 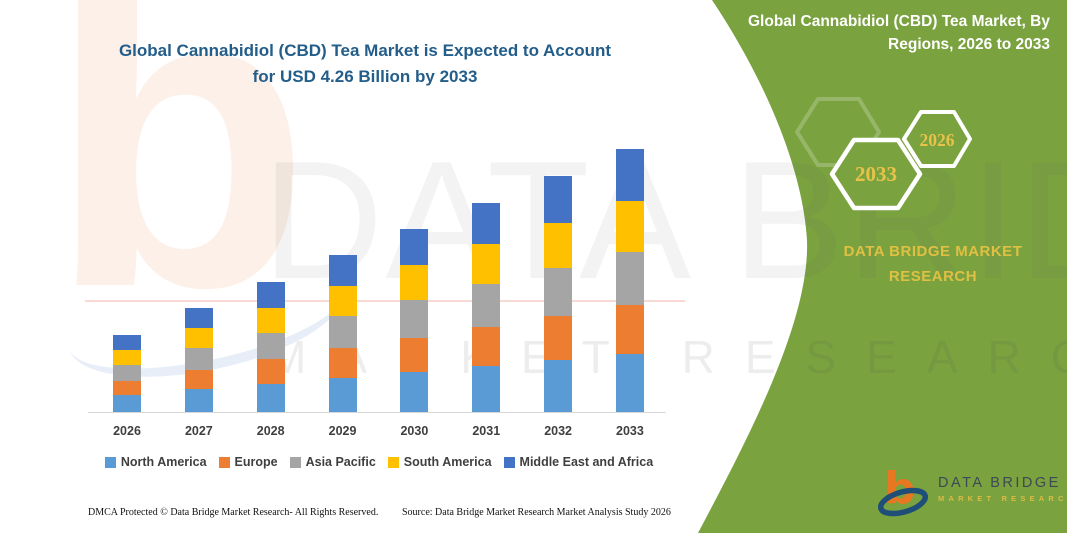 I want to click on legend-item: South America, so click(x=439, y=462).